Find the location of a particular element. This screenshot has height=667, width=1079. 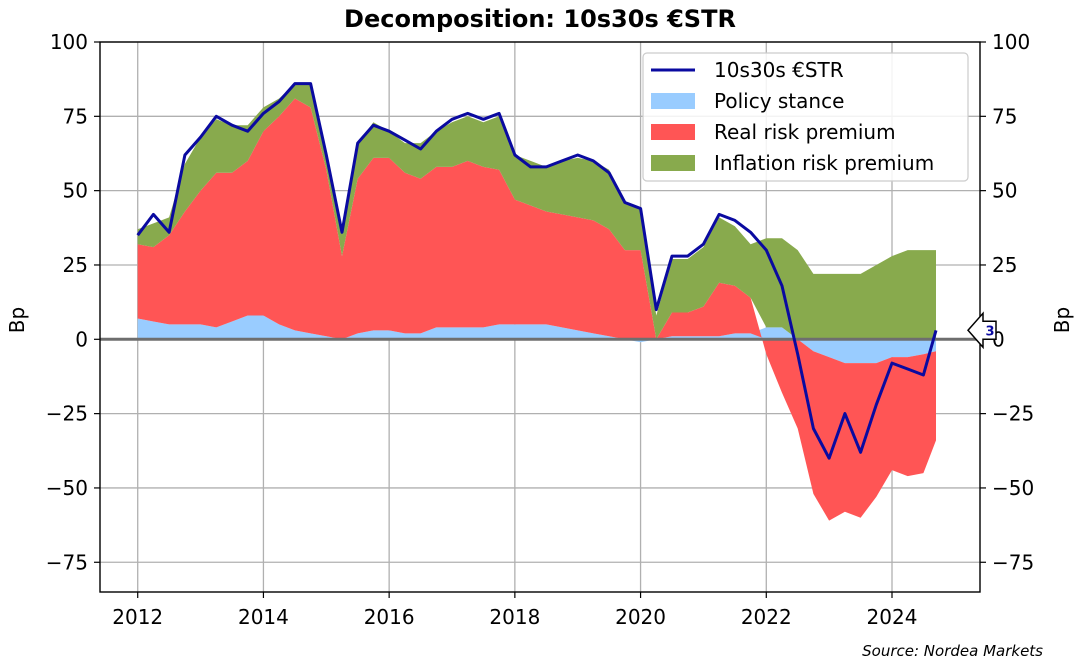

legend-label: Real risk premium is located at coordinates (805, 132).